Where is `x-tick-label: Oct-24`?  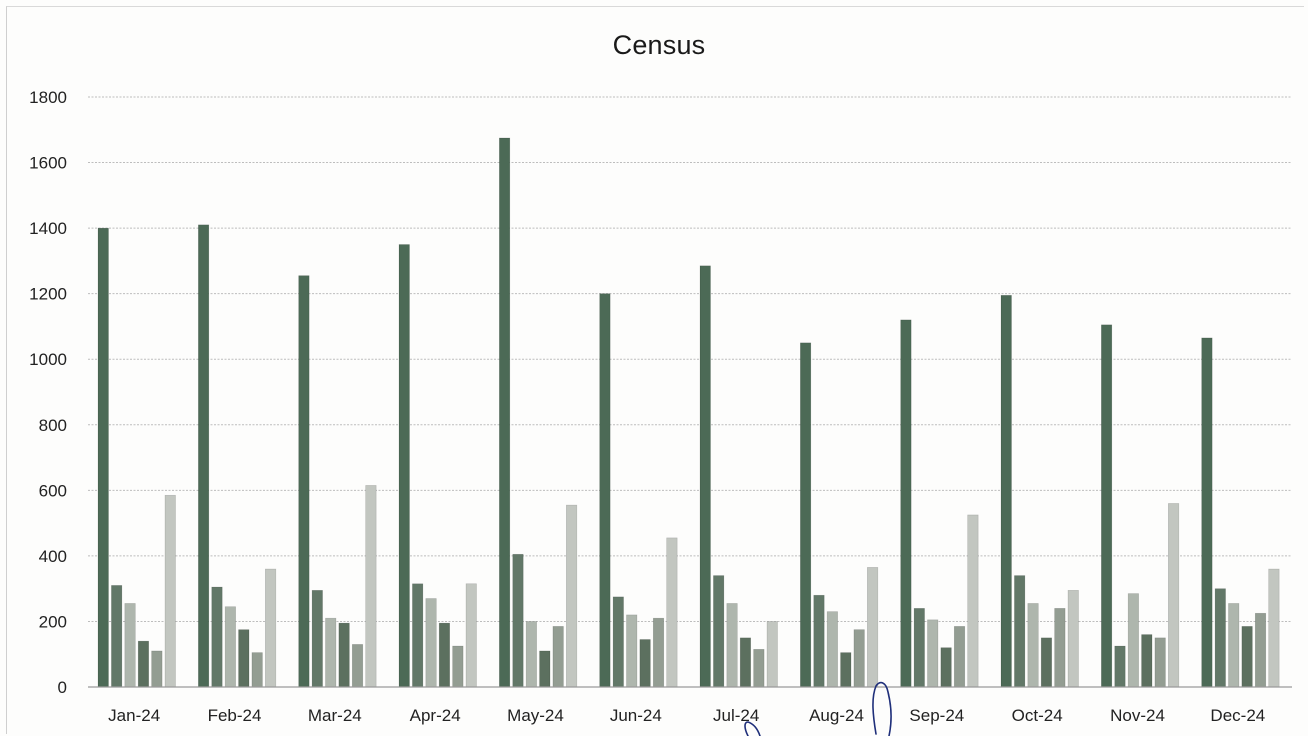 x-tick-label: Oct-24 is located at coordinates (1037, 715).